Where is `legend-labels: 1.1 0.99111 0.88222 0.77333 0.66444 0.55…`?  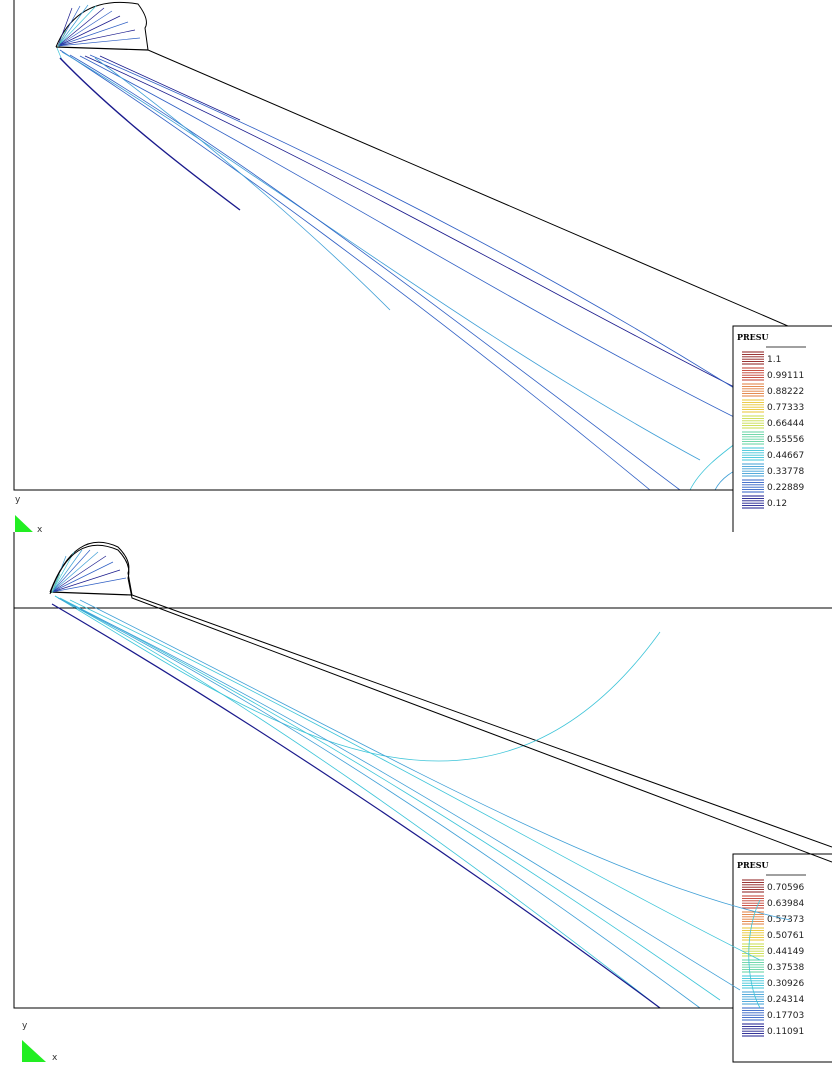 legend-labels: 1.1 0.99111 0.88222 0.77333 0.66444 0.55… is located at coordinates (785, 432).